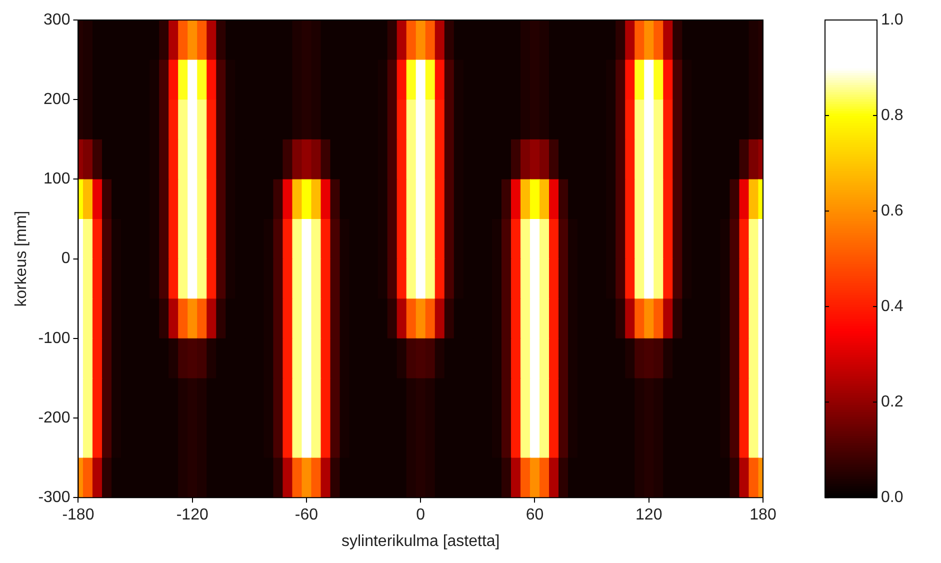 The image size is (941, 563). What do you see at coordinates (649, 515) in the screenshot?
I see `x-tick-label: 120` at bounding box center [649, 515].